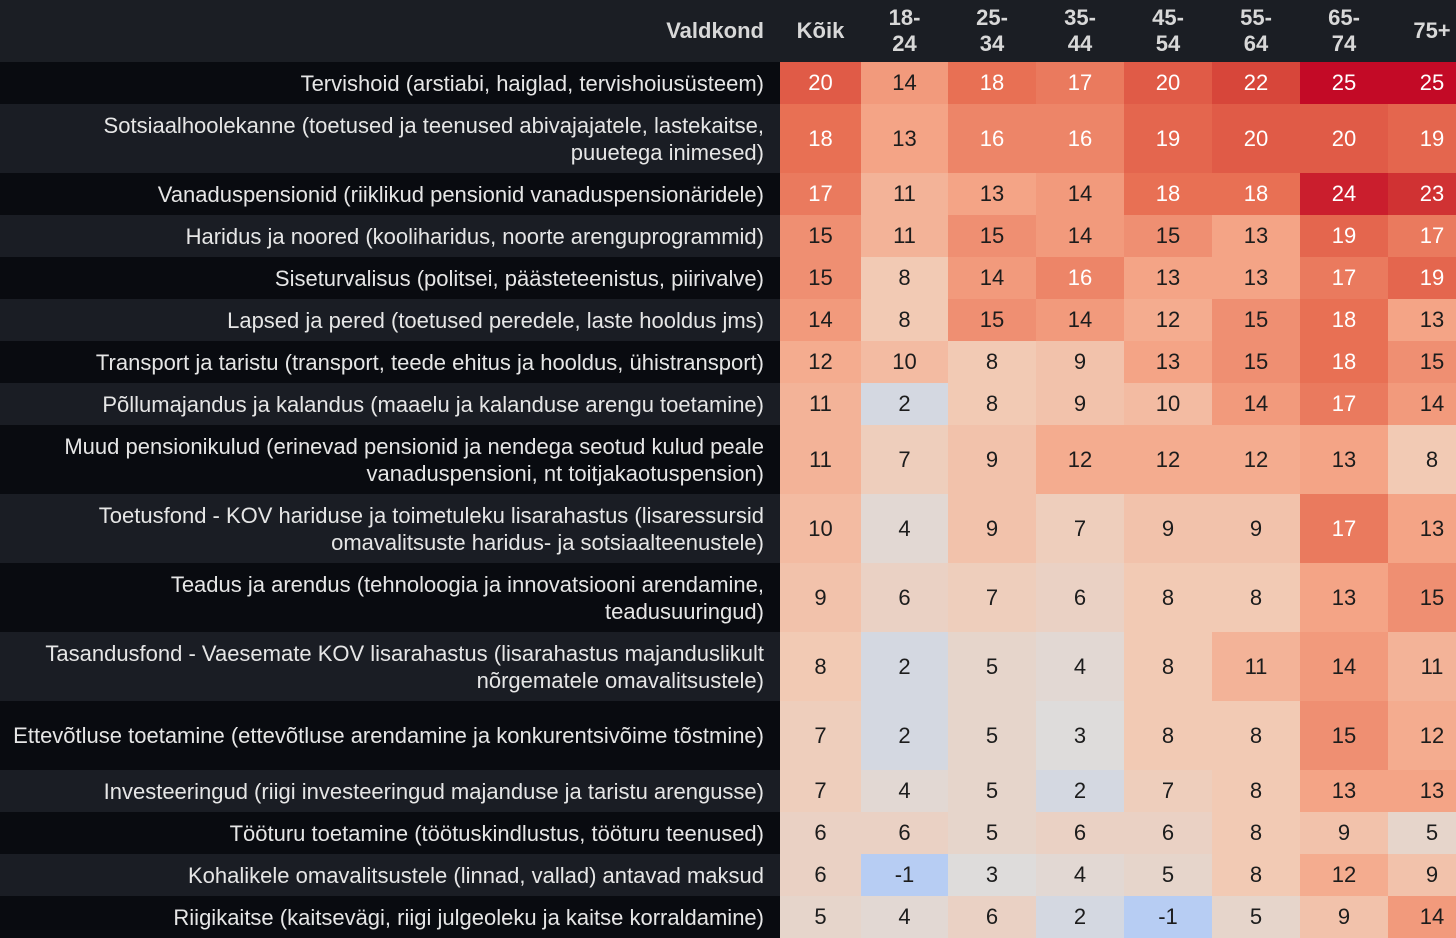  What do you see at coordinates (390, 31) in the screenshot?
I see `row-header-label: Valdkond` at bounding box center [390, 31].